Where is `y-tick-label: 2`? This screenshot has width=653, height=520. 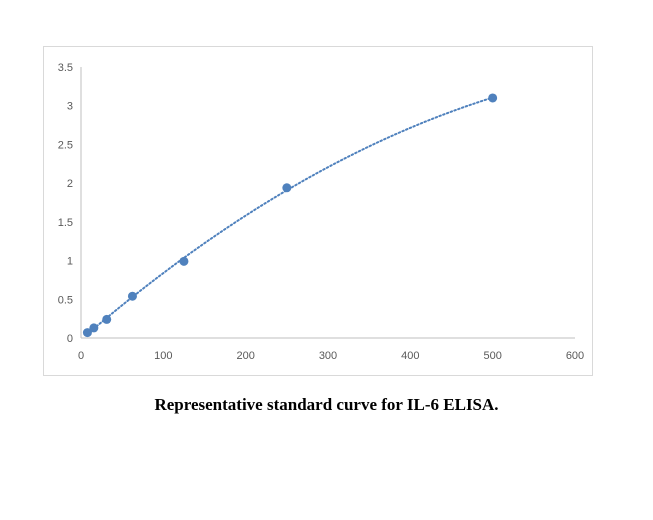
y-tick-label: 2 is located at coordinates (70, 184).